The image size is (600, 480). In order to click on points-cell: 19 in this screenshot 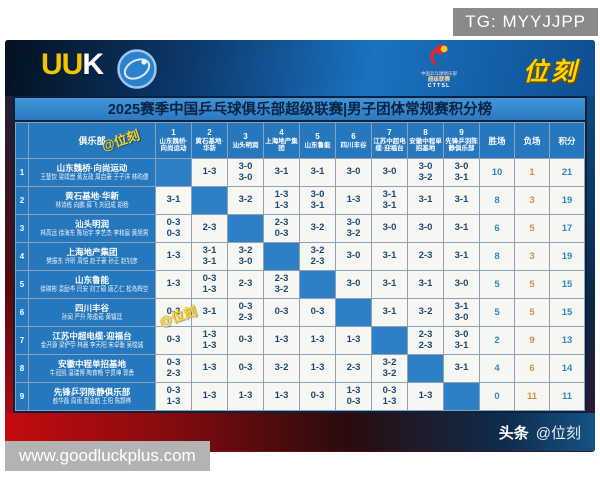, I will do `click(567, 256)`.